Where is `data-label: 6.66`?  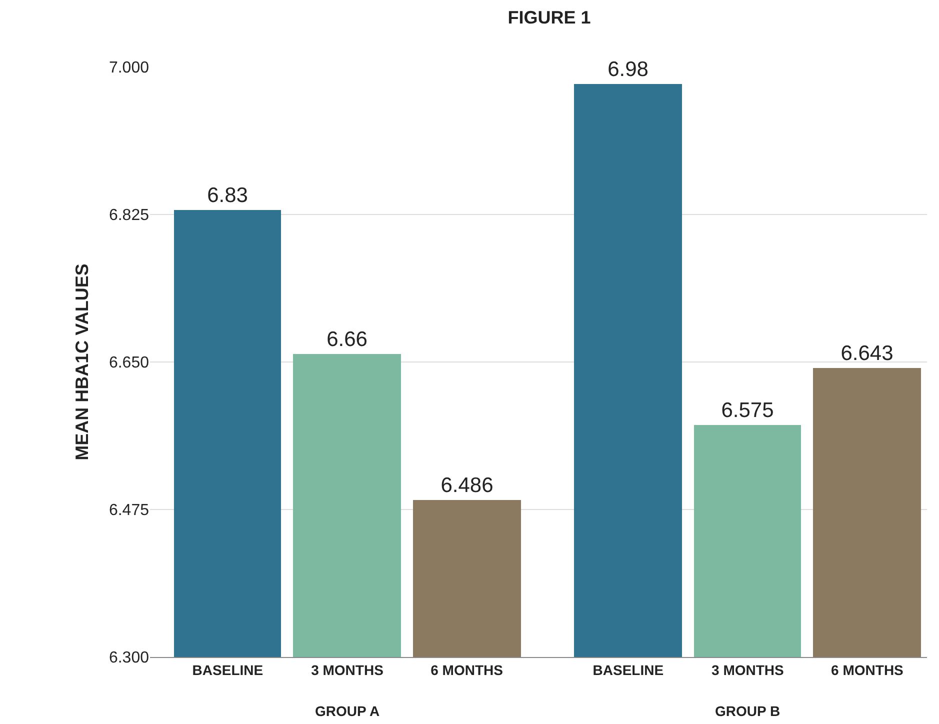
data-label: 6.66 is located at coordinates (347, 339).